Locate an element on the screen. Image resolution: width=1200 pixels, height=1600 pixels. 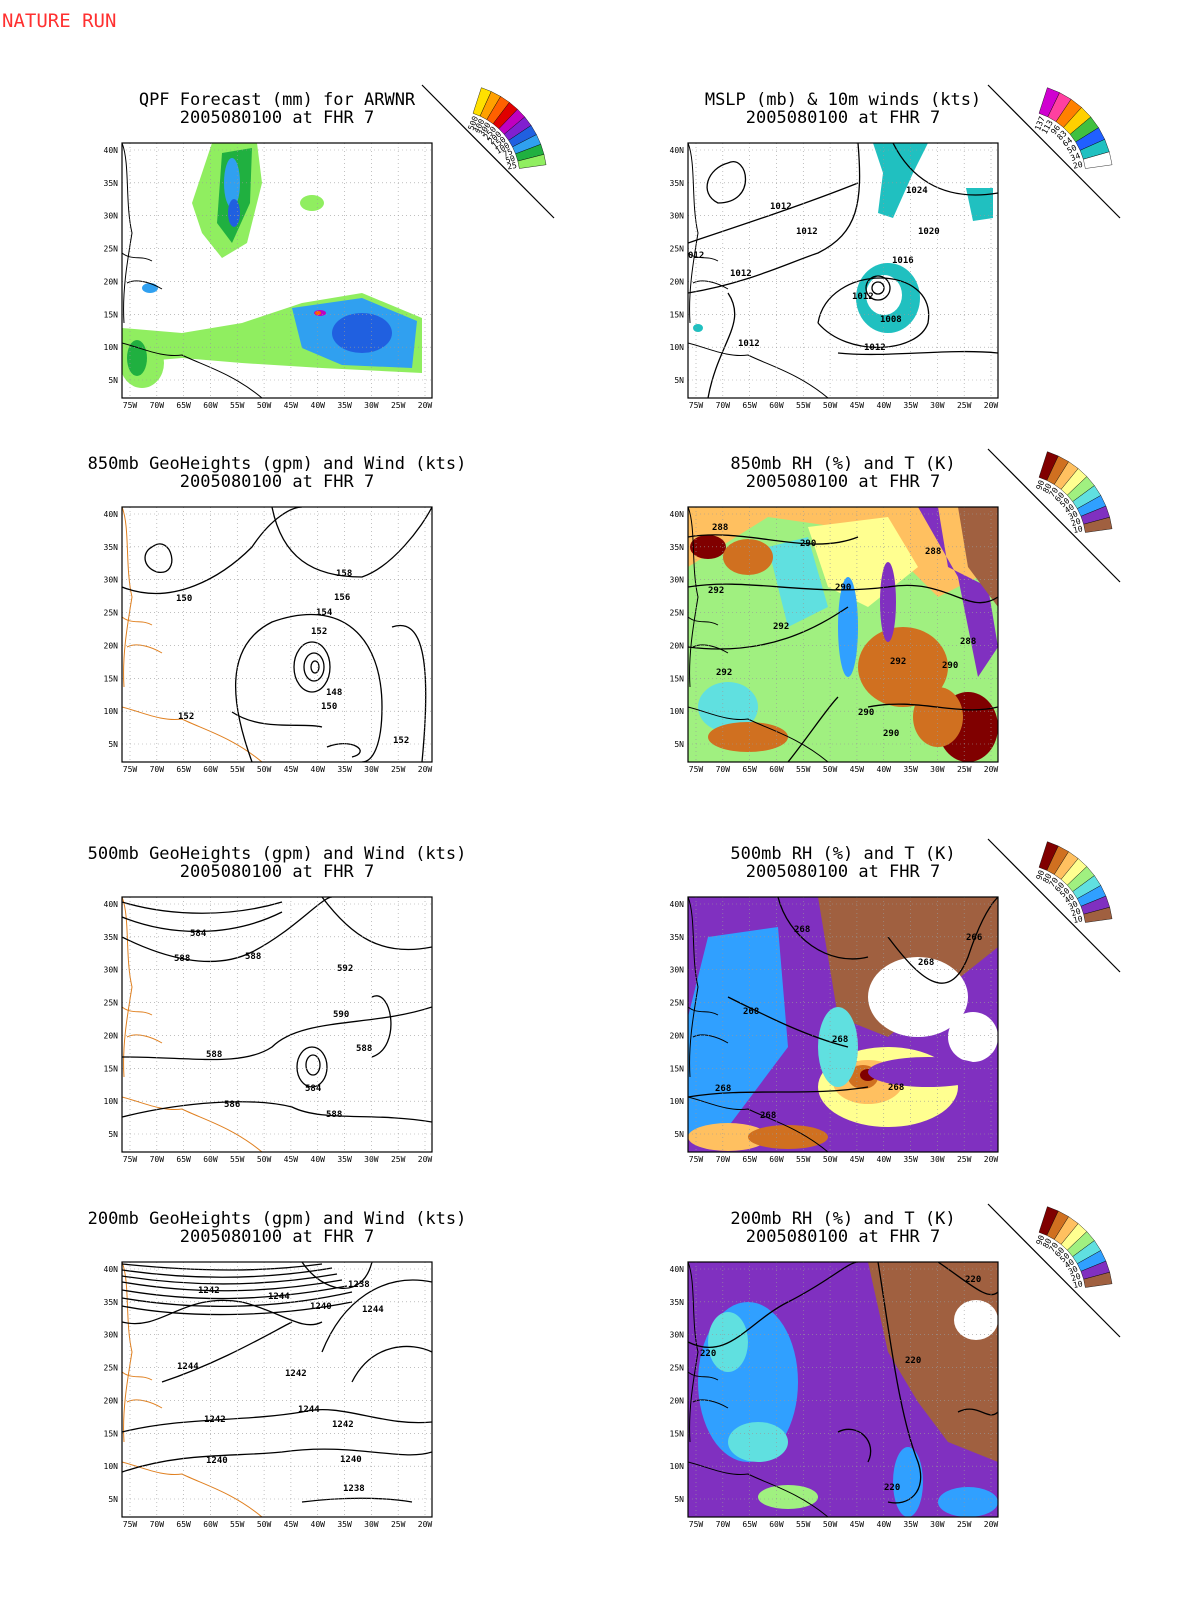
legend-label: 10 is located at coordinates (1077, 1284).